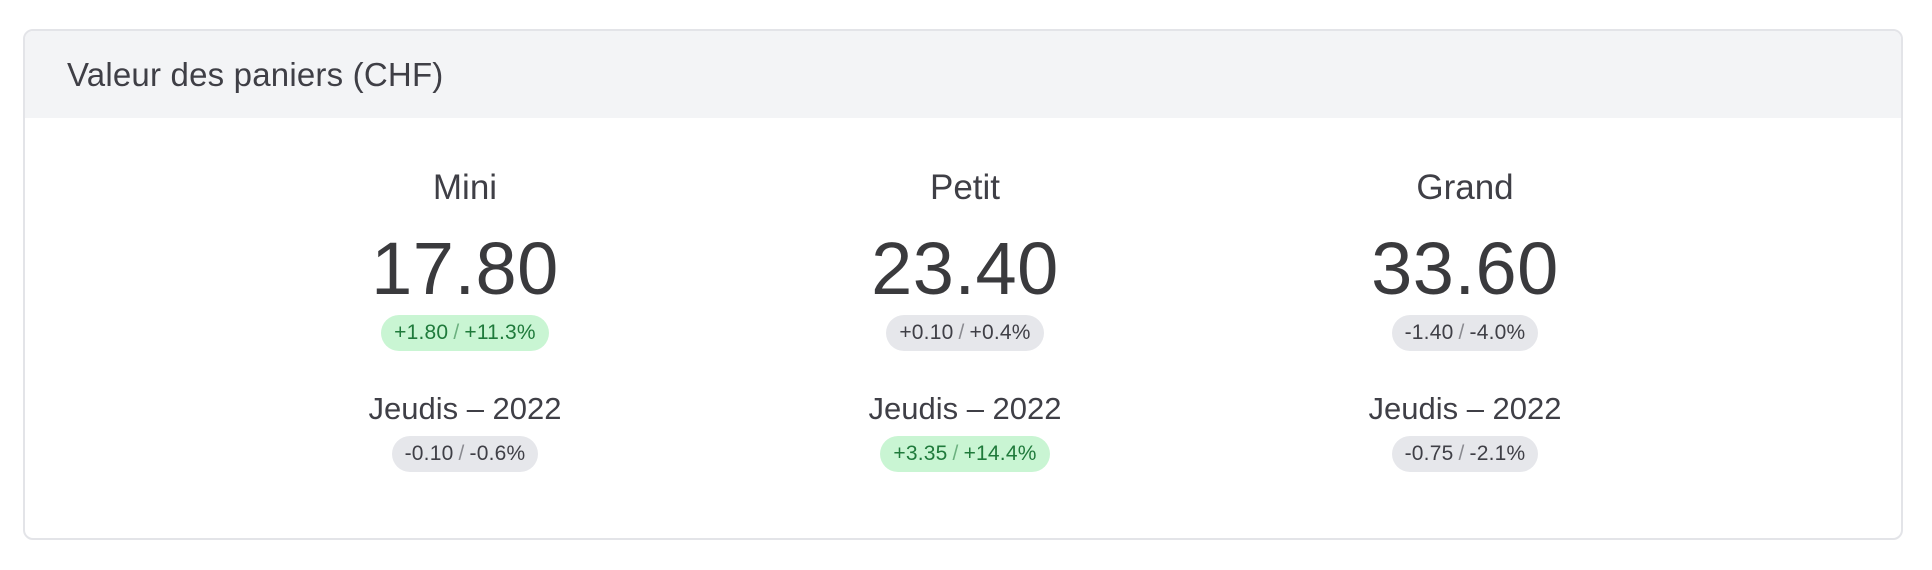  I want to click on comparison-absolute: +3.35, so click(920, 453).